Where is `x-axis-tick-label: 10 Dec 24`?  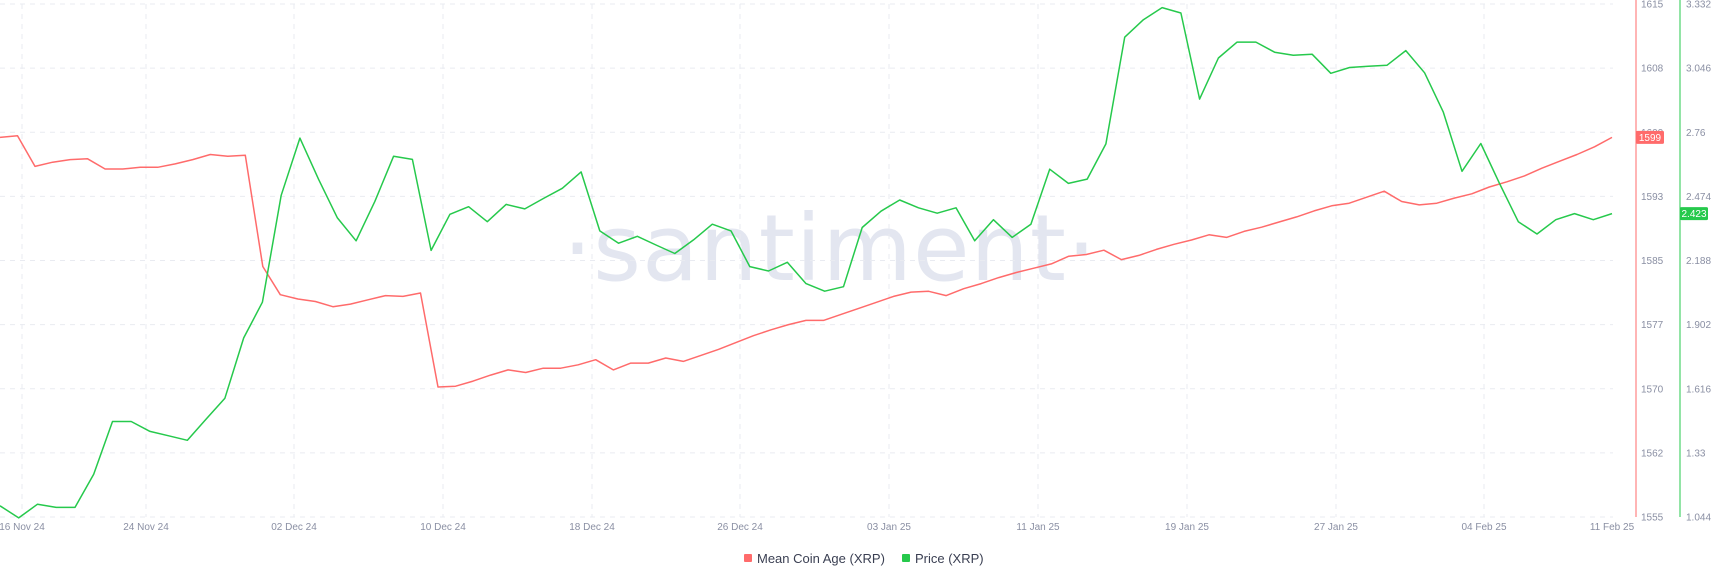
x-axis-tick-label: 10 Dec 24 is located at coordinates (443, 527).